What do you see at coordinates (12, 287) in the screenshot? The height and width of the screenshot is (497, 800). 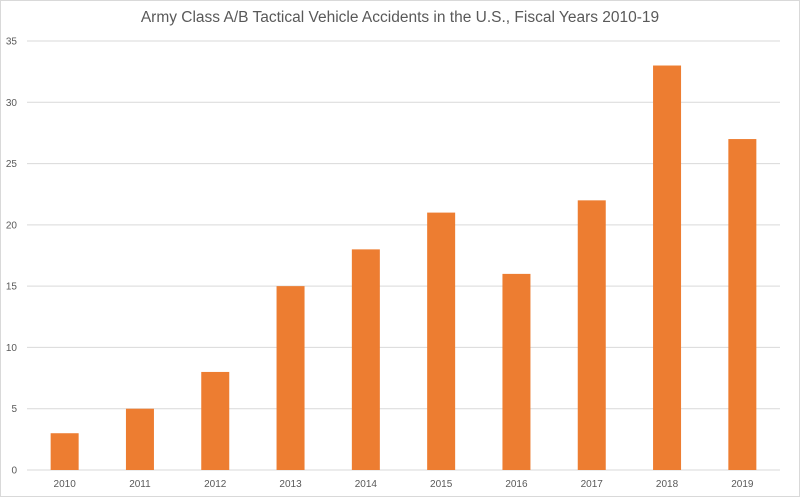 I see `y-tick-label: 15` at bounding box center [12, 287].